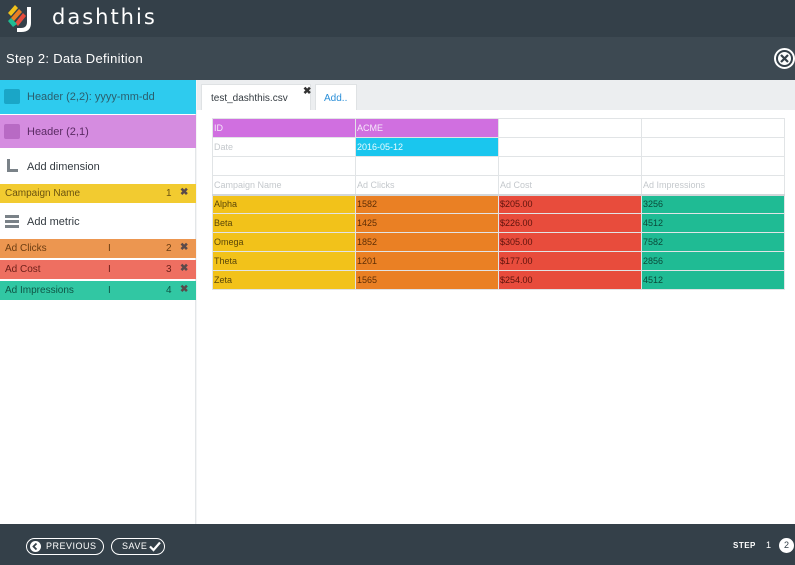  I want to click on previous-label: PREVIOUS, so click(71, 546).